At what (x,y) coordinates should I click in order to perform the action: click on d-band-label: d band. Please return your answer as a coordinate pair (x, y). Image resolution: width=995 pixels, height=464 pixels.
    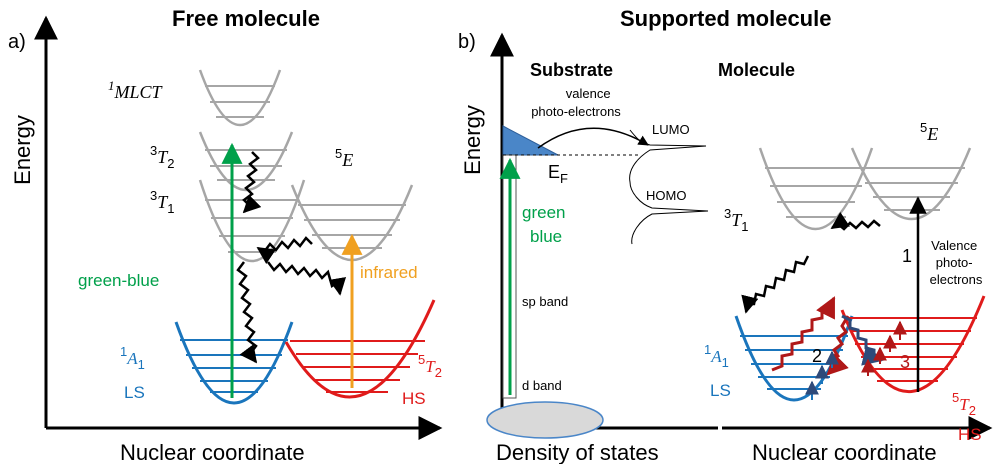
    Looking at the image, I should click on (542, 385).